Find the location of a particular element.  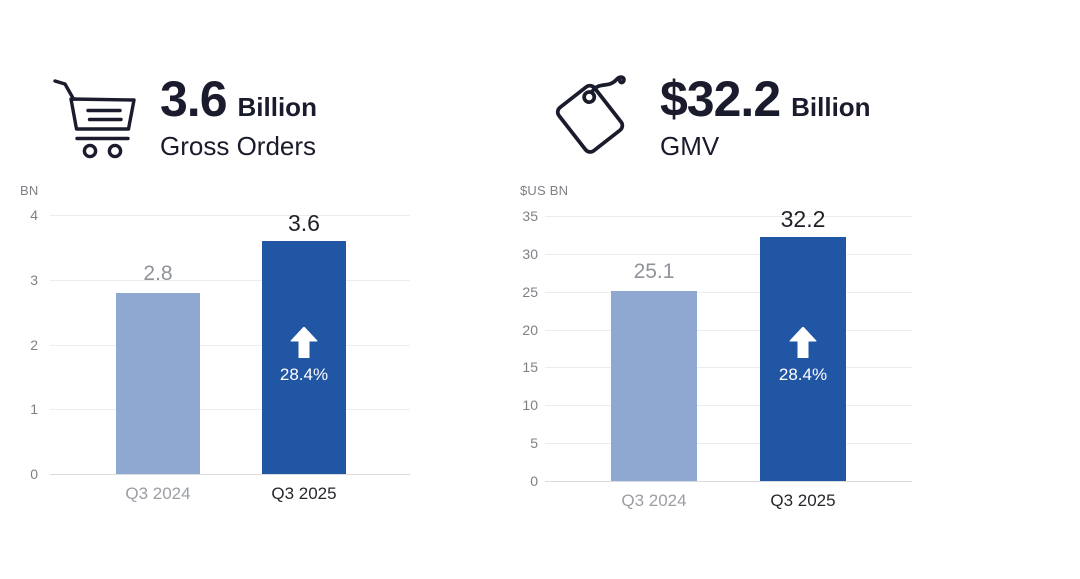

headline-label: GMV is located at coordinates (690, 146).